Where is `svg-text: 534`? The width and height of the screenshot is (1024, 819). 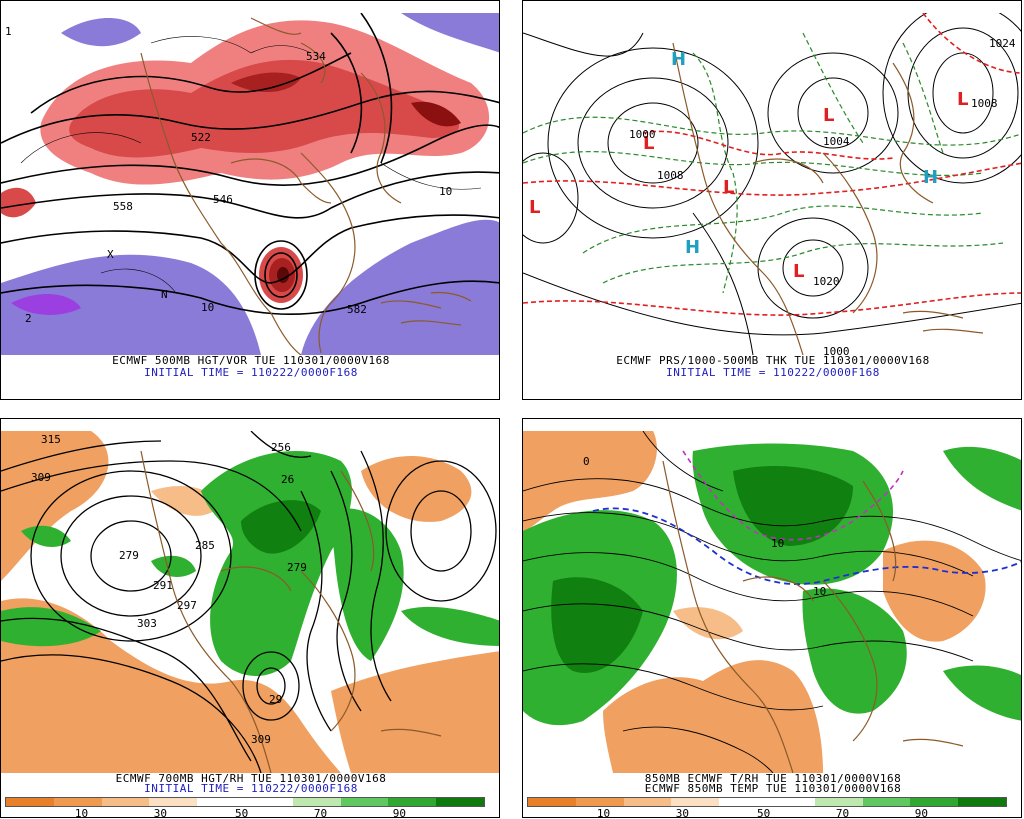
svg-text: 534 is located at coordinates (316, 56).